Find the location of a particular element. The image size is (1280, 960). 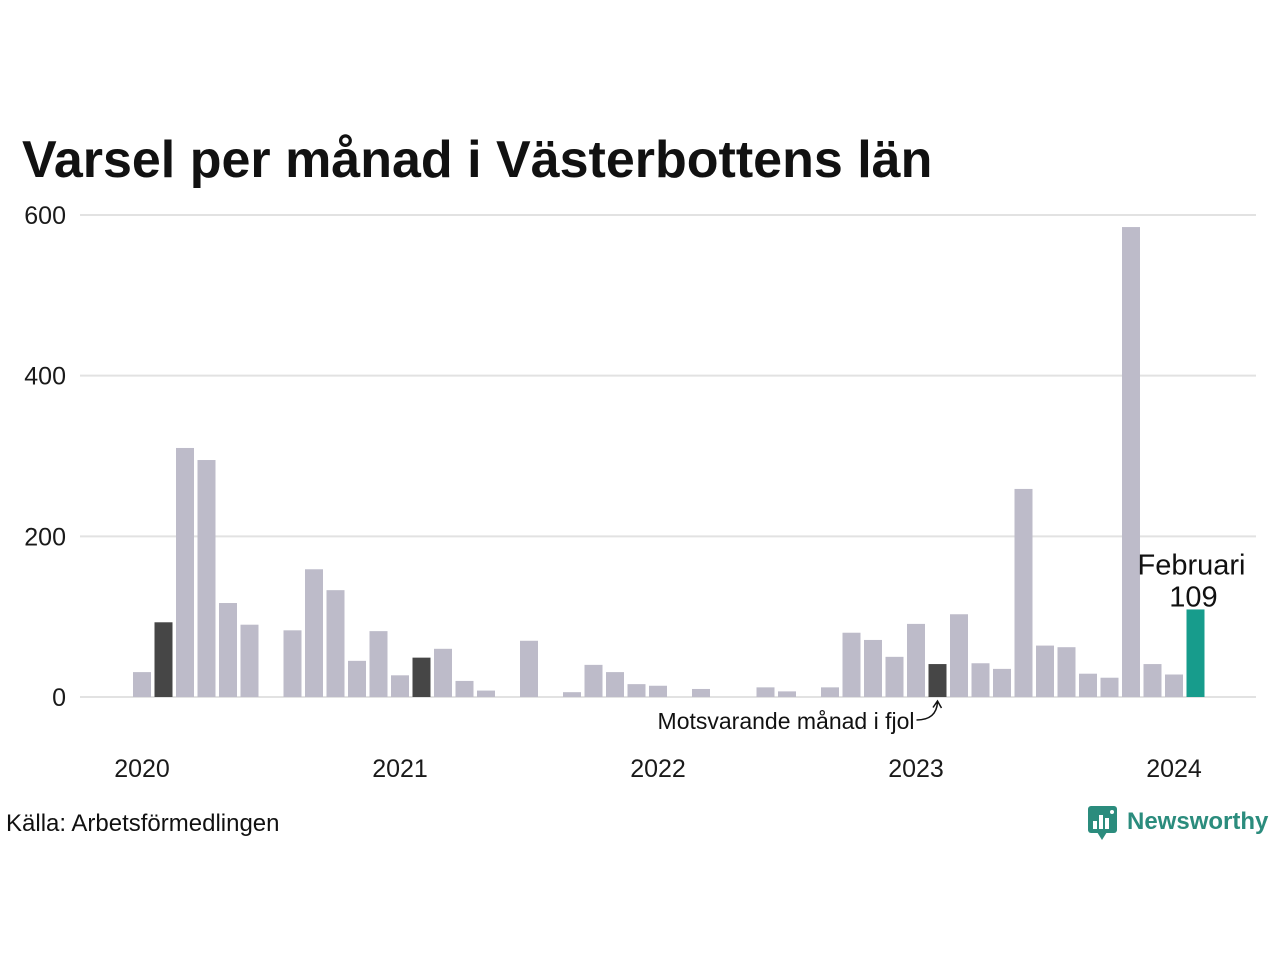

annotation-arrowhead is located at coordinates (937, 704).